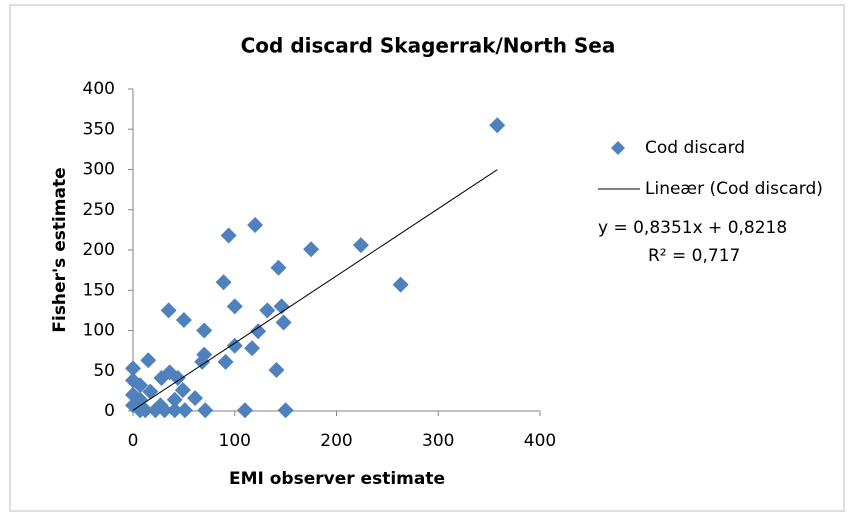 The image size is (855, 518). I want to click on legend-label: Lineær (Cod discard), so click(734, 189).